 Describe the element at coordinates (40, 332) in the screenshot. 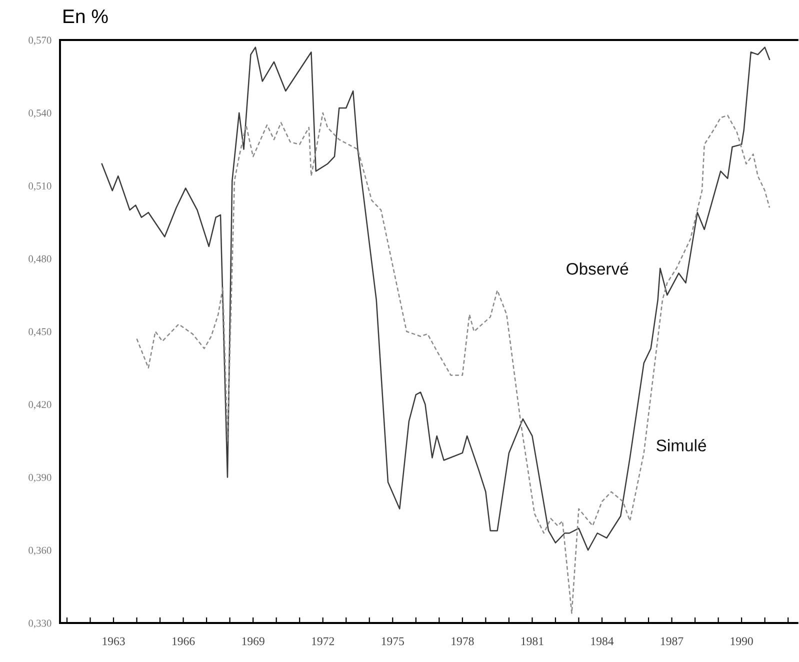

I see `y-tick-label: 0,450` at that location.